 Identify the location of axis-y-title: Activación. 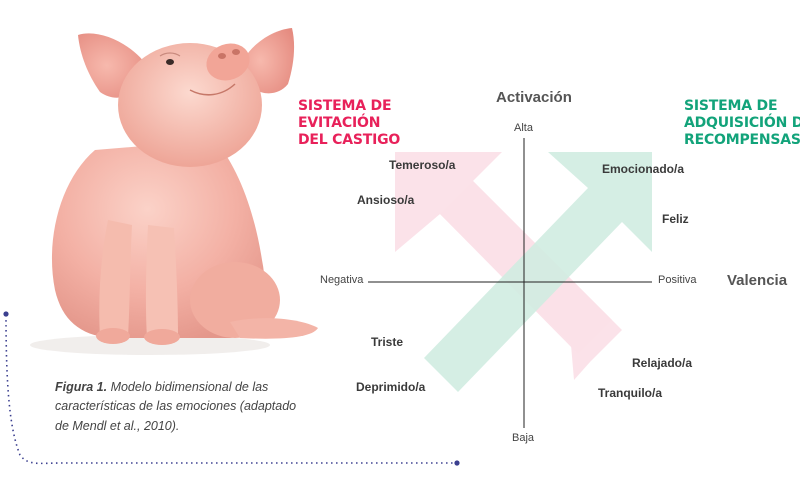
(534, 97).